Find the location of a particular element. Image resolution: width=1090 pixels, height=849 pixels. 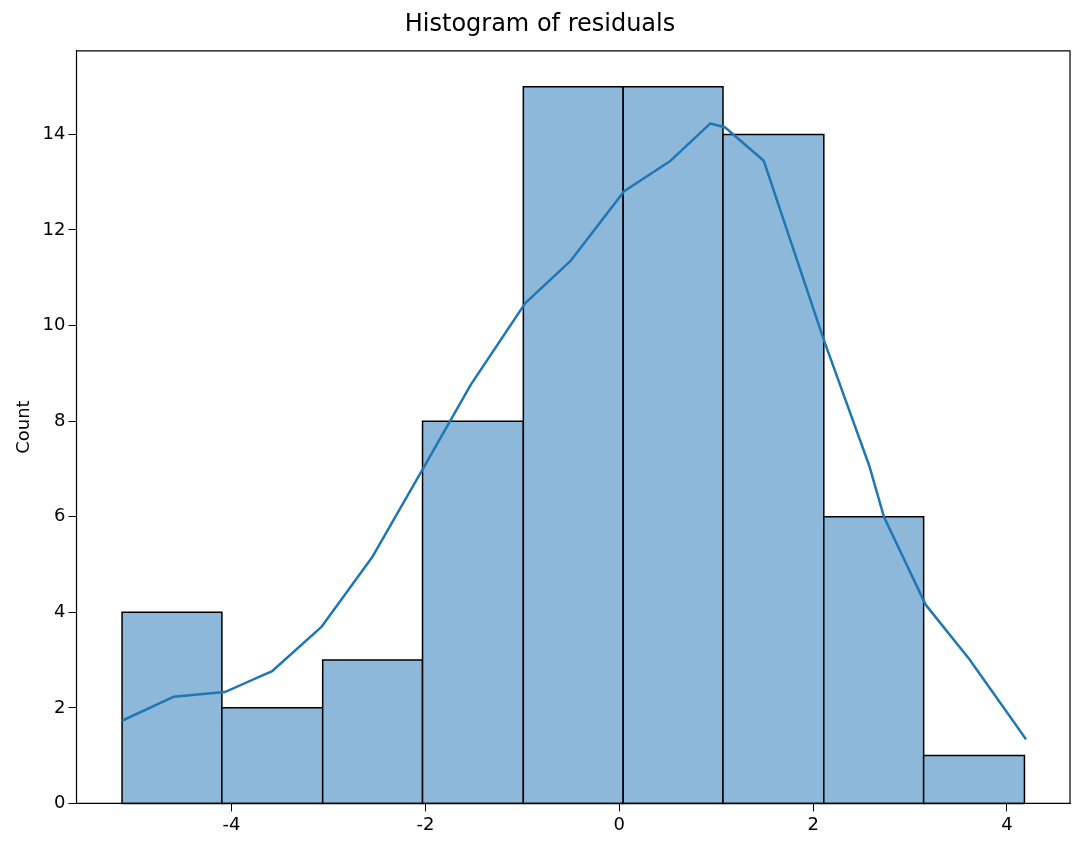

chart-title: Histogram of residuals is located at coordinates (540, 22).